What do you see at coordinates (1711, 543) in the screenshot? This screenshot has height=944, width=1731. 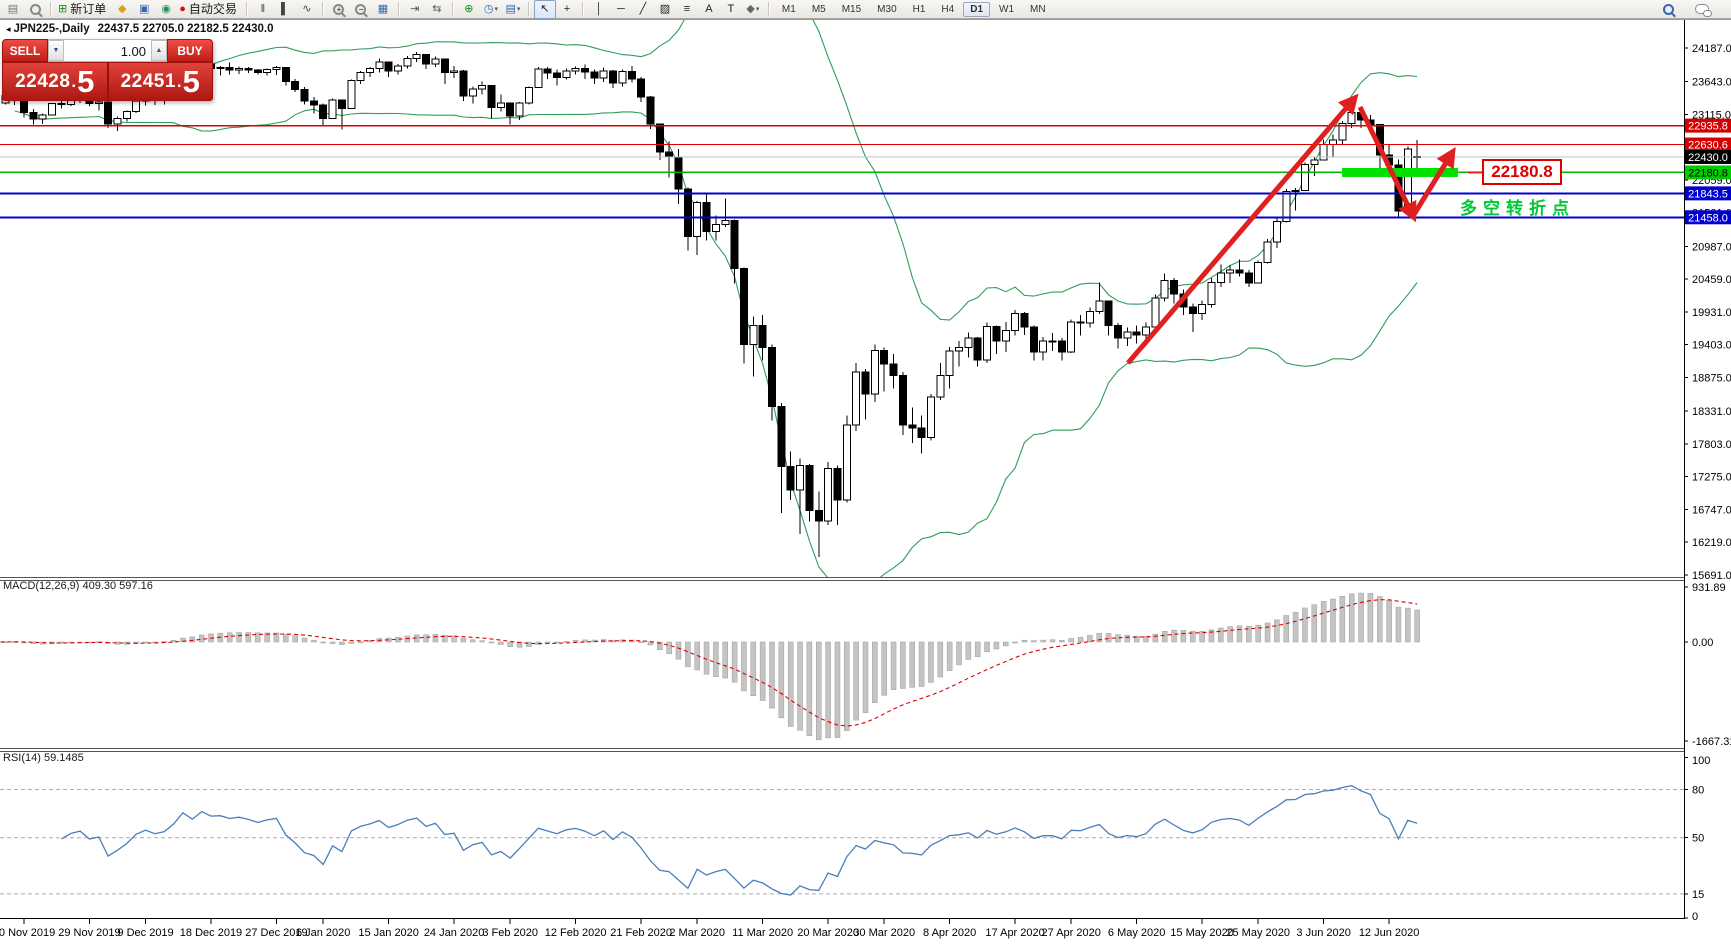 I see `price-tick-label: 16219.0` at bounding box center [1711, 543].